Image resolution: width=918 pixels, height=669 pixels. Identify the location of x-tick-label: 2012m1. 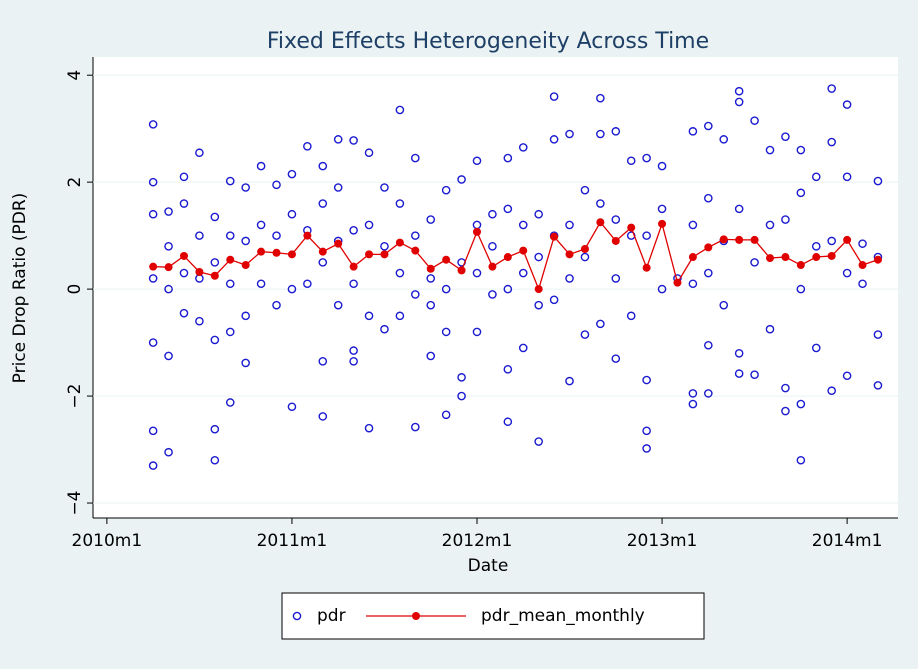
(477, 541).